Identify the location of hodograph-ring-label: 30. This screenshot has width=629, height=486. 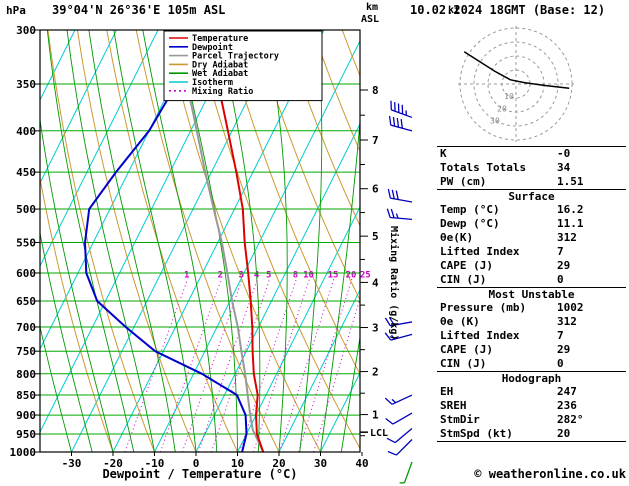
(495, 121).